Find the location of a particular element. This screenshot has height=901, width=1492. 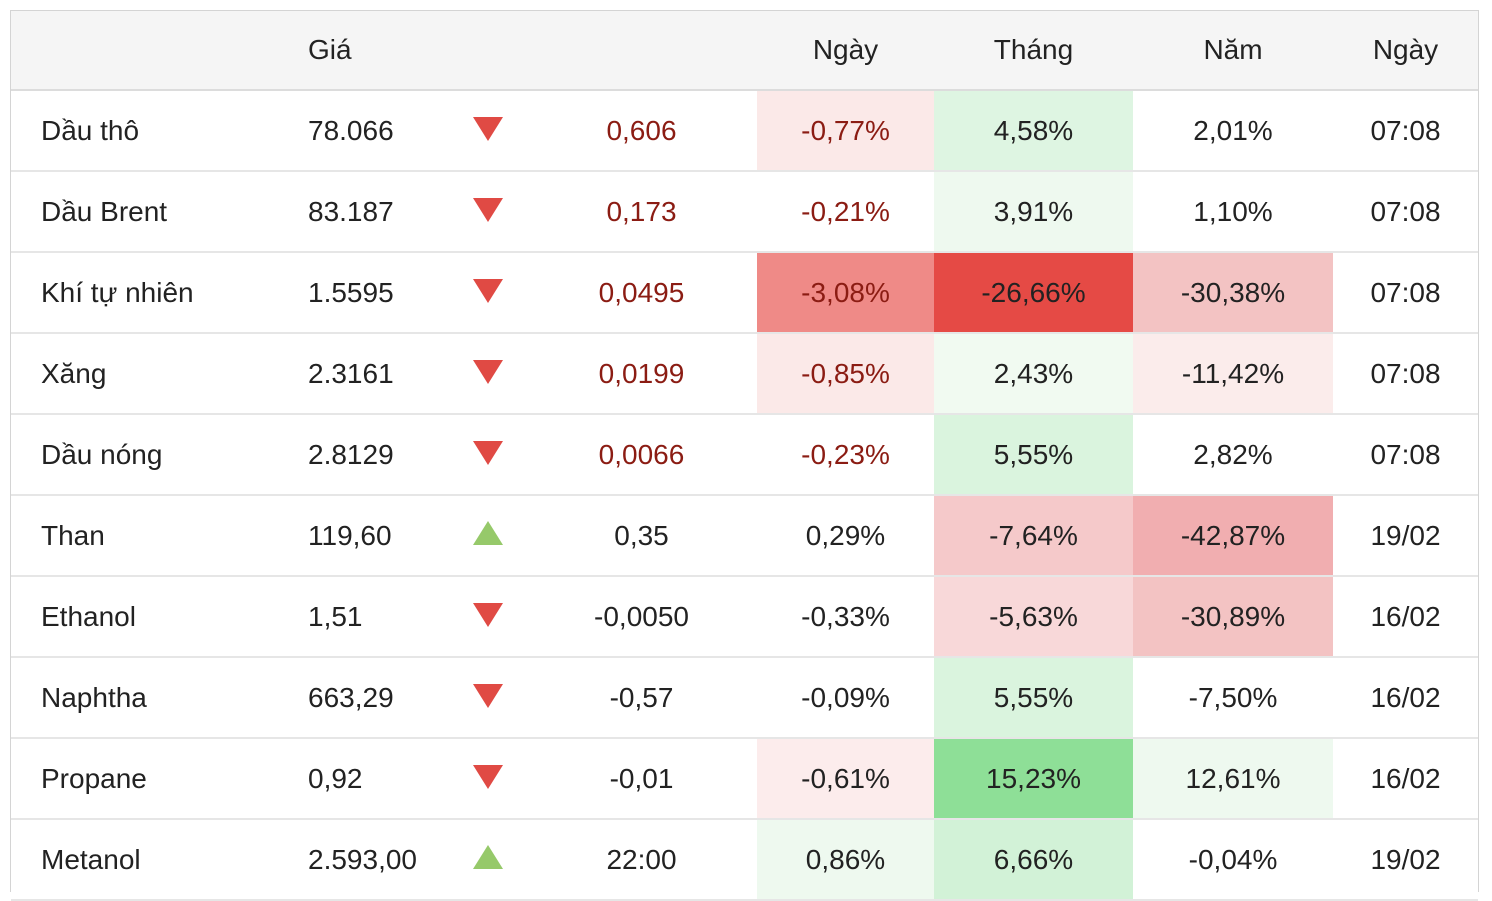

commodity-change: -0,57 is located at coordinates (641, 698).